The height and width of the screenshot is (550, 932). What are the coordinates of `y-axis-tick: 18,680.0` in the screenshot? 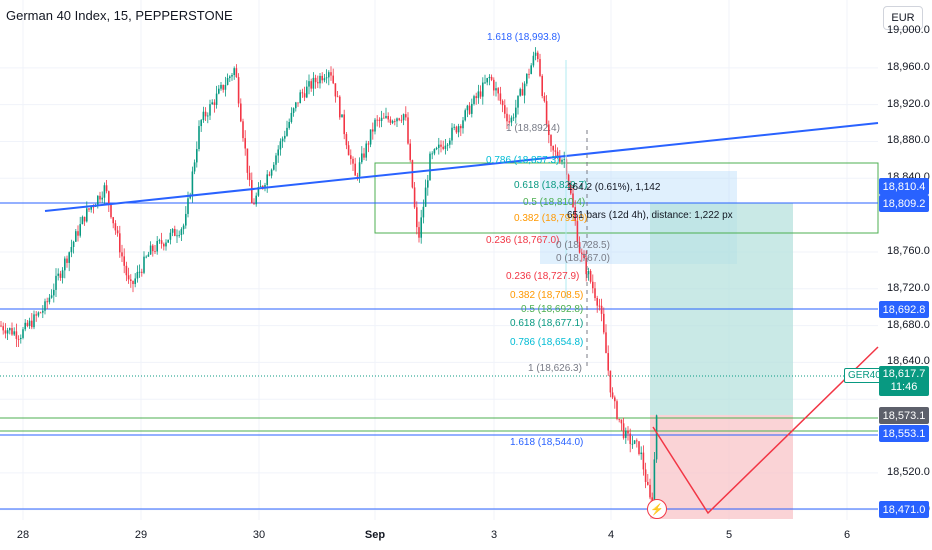 It's located at (908, 324).